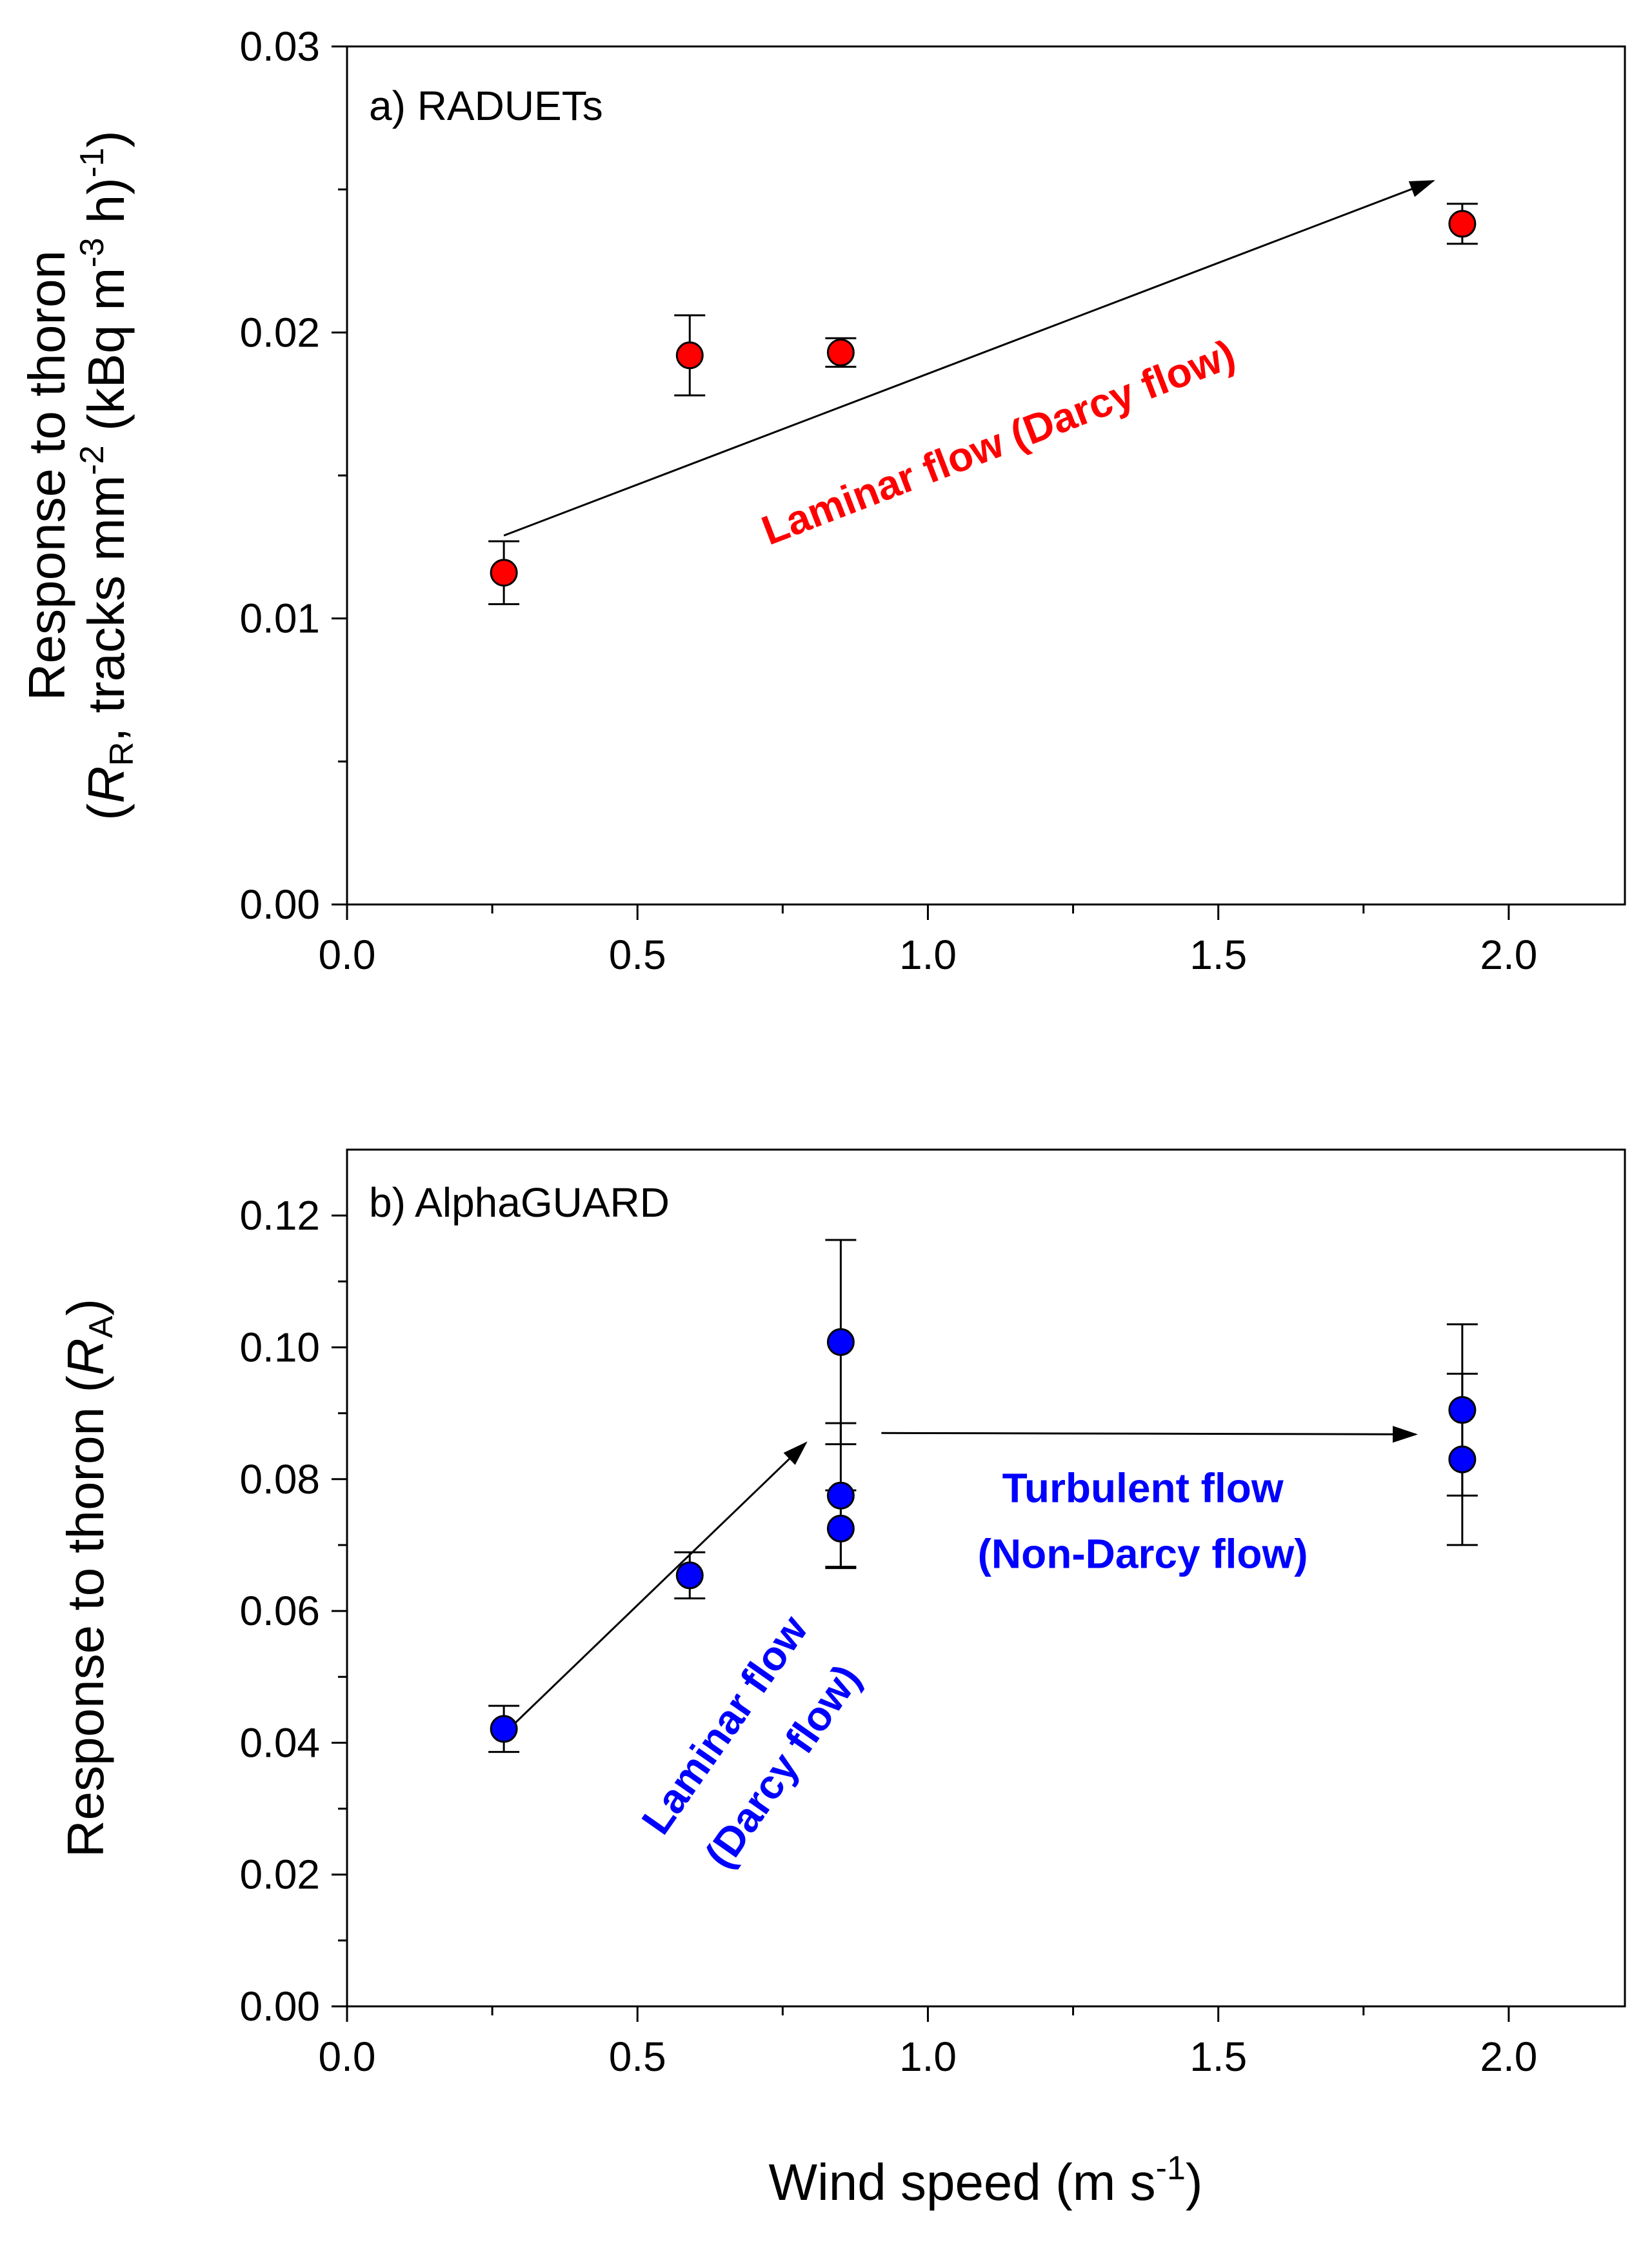  What do you see at coordinates (279, 1611) in the screenshot?
I see `y-tick-label-b: 0.06` at bounding box center [279, 1611].